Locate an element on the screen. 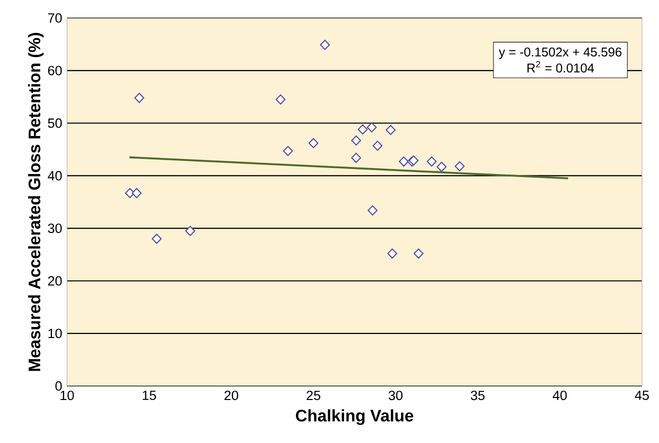 Image resolution: width=659 pixels, height=443 pixels. y-tick-label: 70 is located at coordinates (55, 18).